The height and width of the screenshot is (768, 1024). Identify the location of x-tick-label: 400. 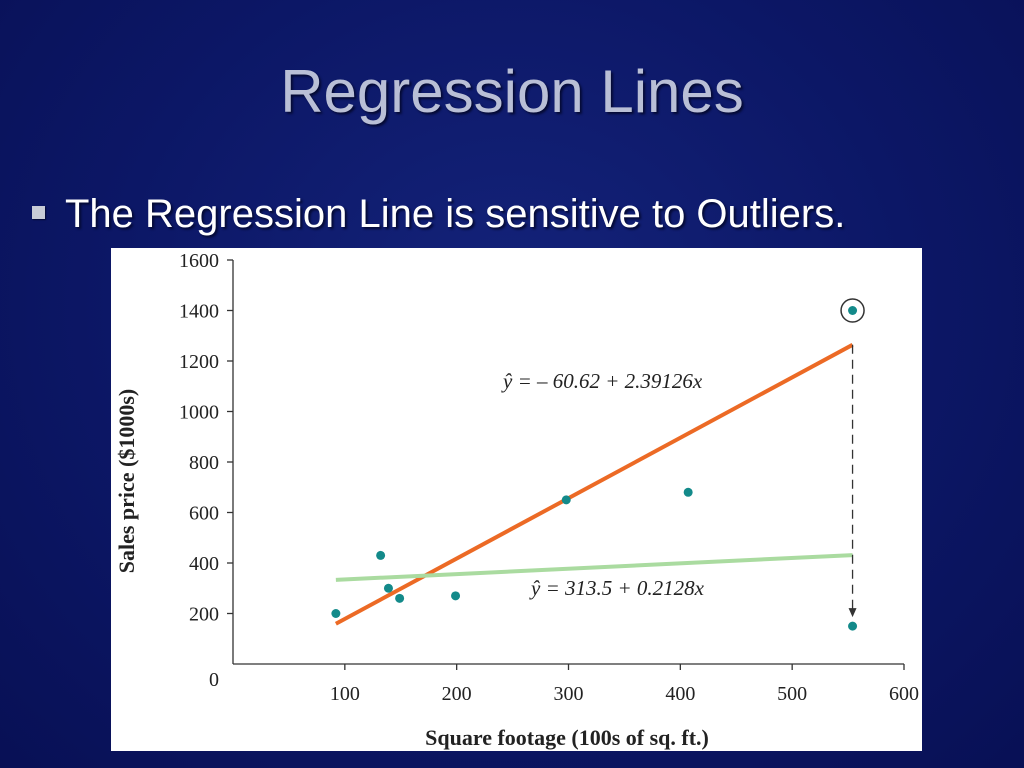
(680, 694).